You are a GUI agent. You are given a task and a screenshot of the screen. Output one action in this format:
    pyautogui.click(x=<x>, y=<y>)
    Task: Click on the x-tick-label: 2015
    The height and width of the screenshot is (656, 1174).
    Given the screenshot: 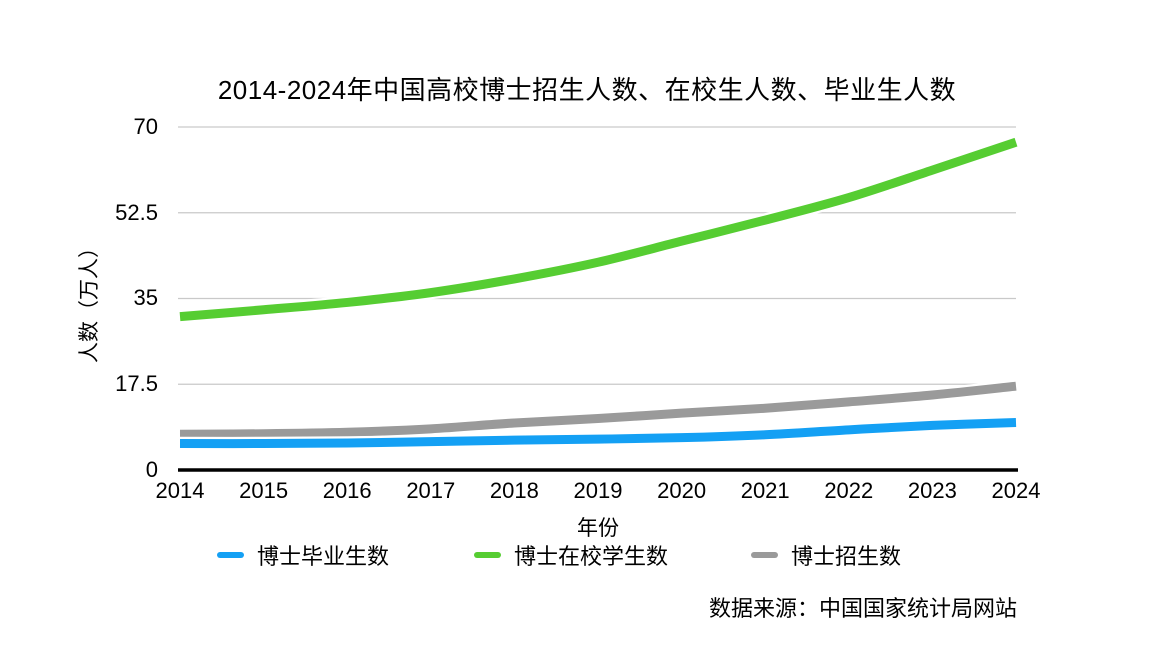 What is the action you would take?
    pyautogui.click(x=264, y=490)
    